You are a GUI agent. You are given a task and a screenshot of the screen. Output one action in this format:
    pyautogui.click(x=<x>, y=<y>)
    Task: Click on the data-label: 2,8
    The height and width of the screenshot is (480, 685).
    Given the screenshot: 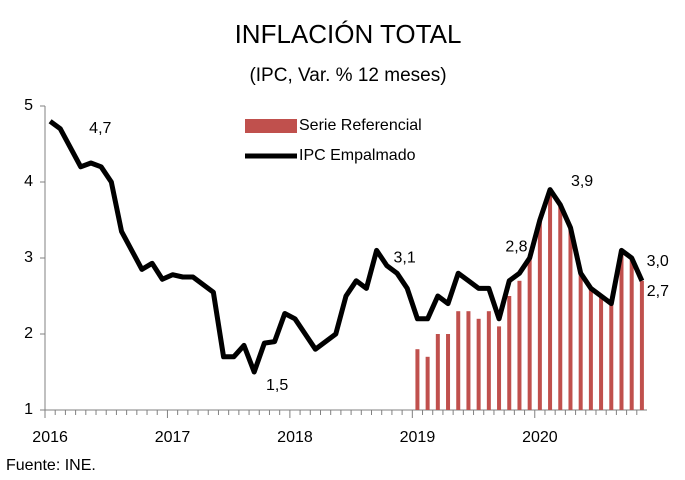 What is the action you would take?
    pyautogui.click(x=516, y=246)
    